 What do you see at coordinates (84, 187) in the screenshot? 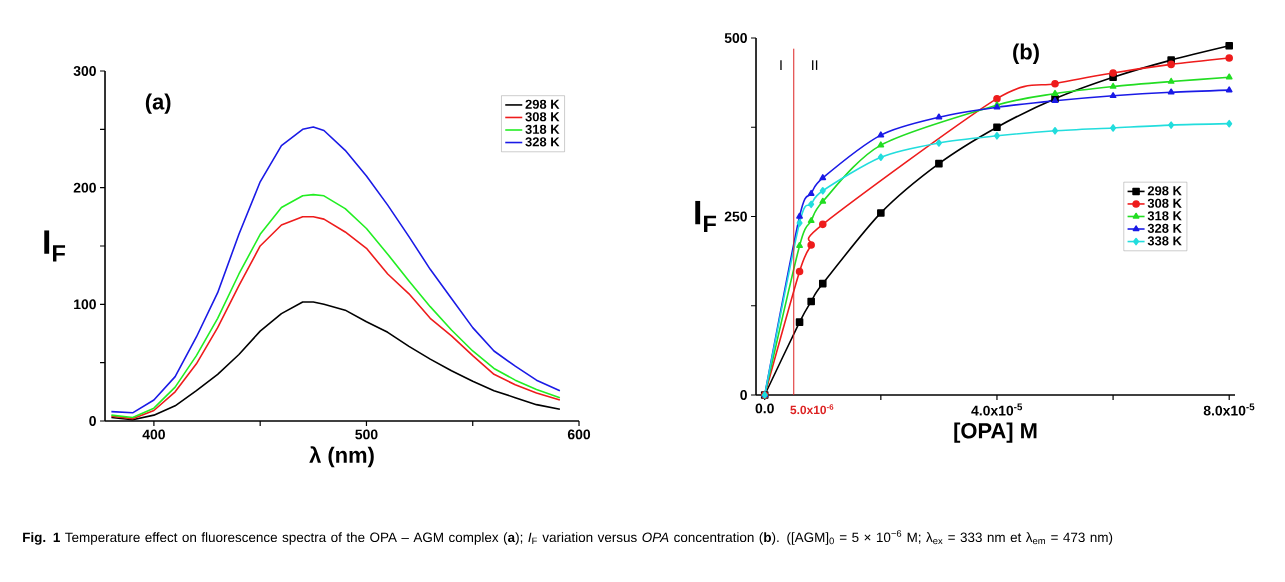
I see `y-tick-label: 200` at bounding box center [84, 187].